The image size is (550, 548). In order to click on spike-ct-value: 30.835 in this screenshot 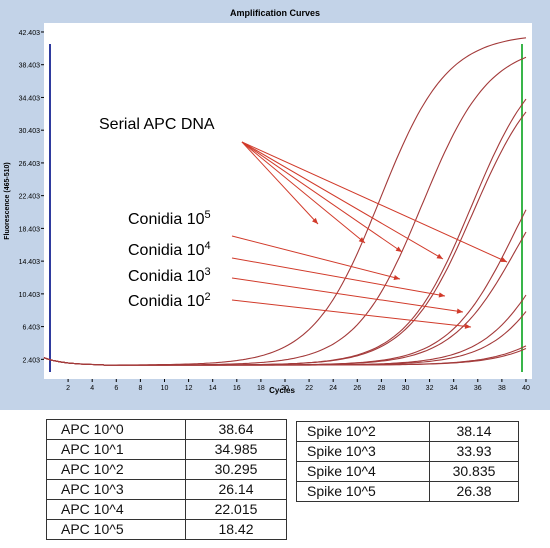, I will do `click(474, 471)`.